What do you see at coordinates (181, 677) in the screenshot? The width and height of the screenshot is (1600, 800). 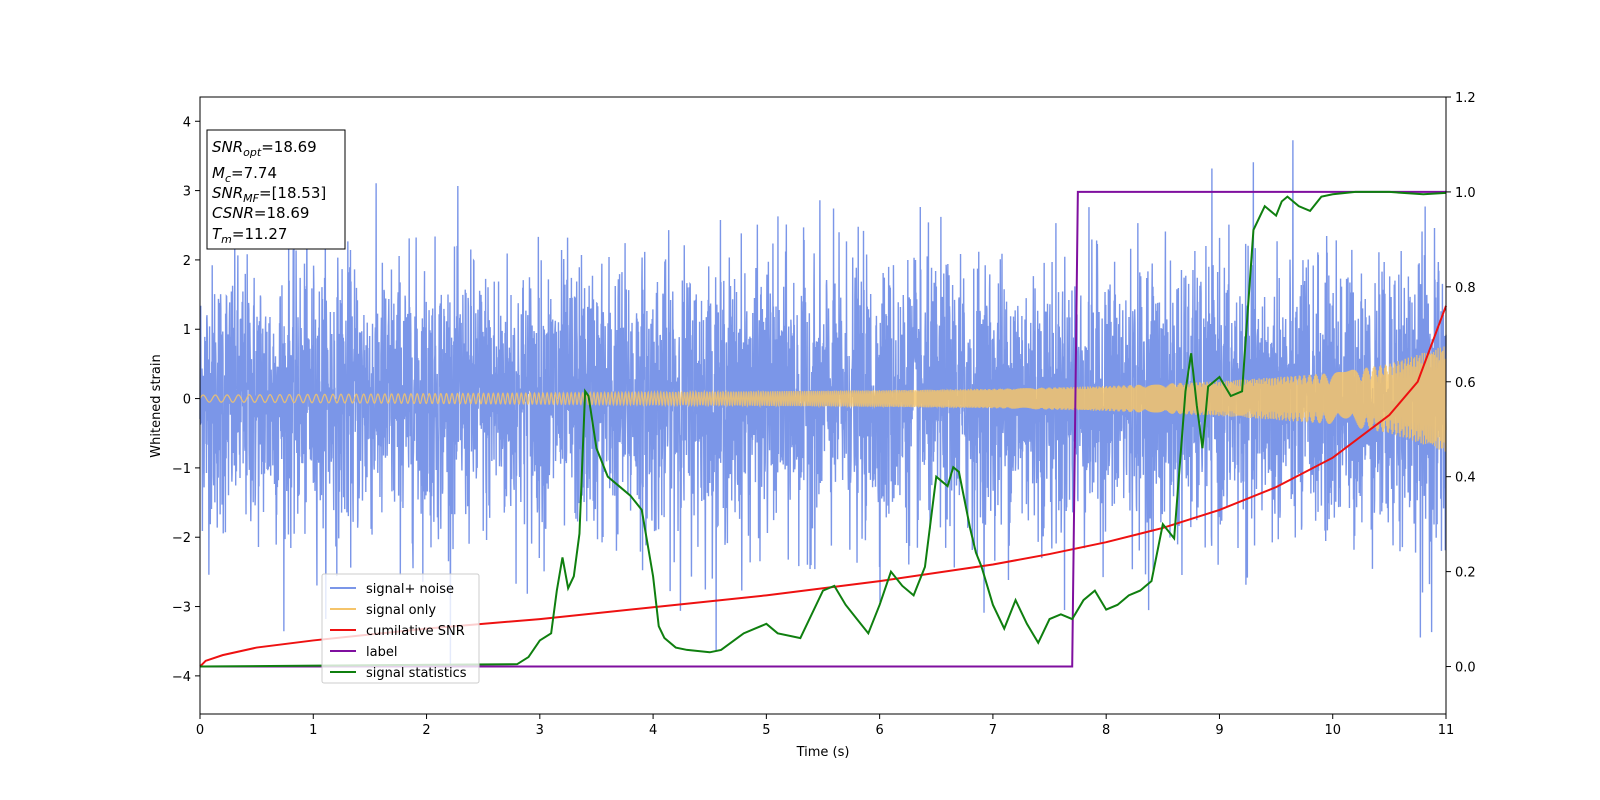 I see `y-left-tick-label: −4` at bounding box center [181, 677].